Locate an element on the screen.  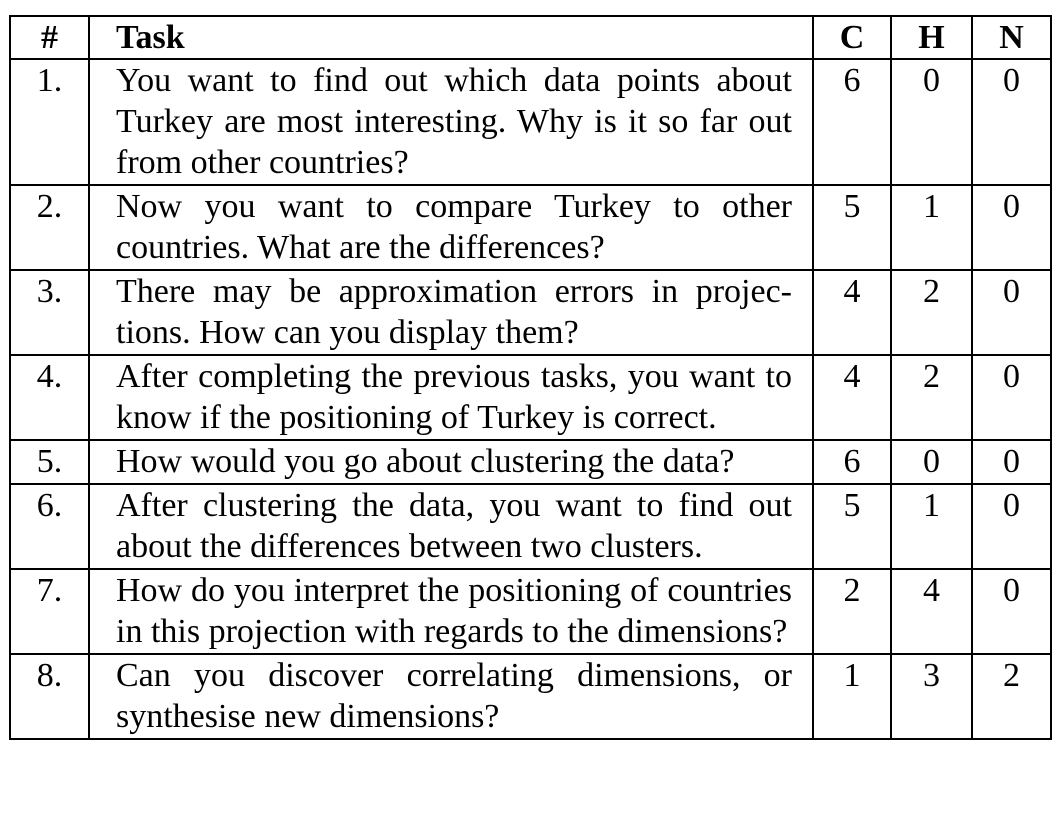
row-number: 3. is located at coordinates (49, 312).